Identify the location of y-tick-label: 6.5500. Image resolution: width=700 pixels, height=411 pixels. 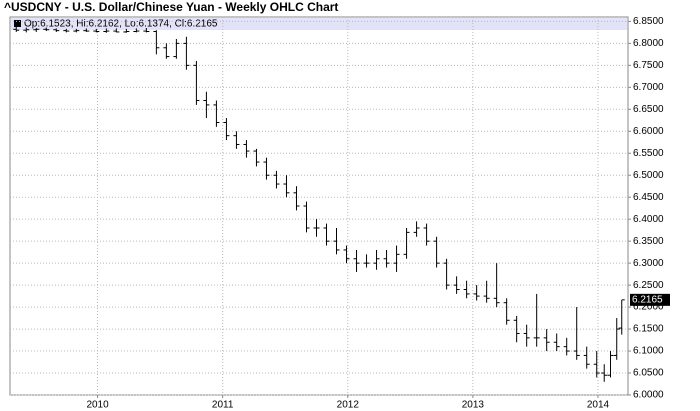
(648, 153).